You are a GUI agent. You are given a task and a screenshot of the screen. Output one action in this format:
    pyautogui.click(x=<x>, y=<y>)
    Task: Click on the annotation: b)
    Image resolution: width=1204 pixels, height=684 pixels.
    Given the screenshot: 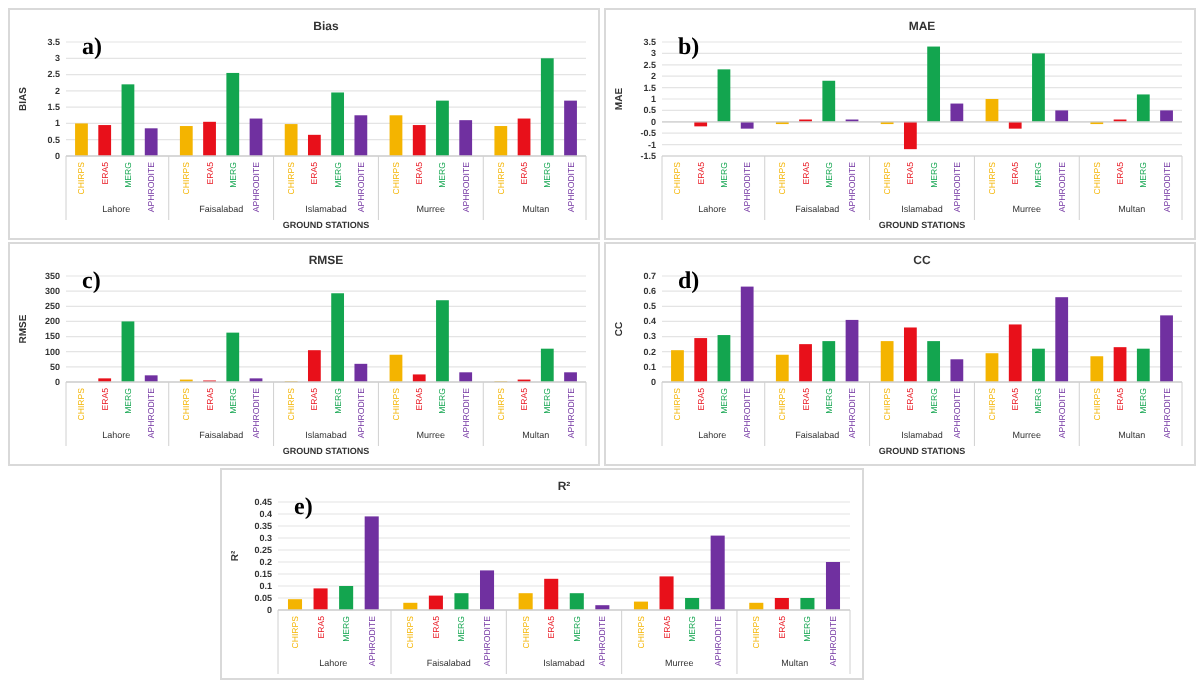 What is the action you would take?
    pyautogui.click(x=689, y=46)
    